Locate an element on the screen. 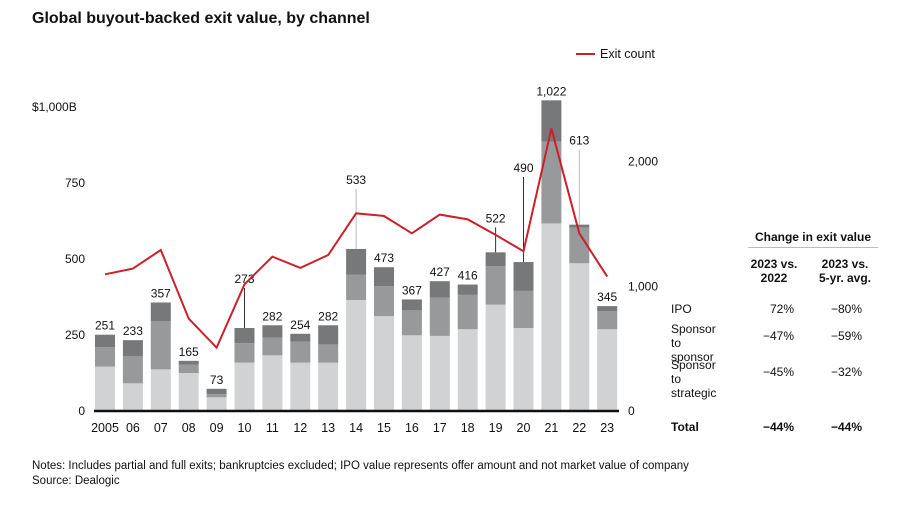 The image size is (900, 506). x-axis-tick: 10 is located at coordinates (245, 428).